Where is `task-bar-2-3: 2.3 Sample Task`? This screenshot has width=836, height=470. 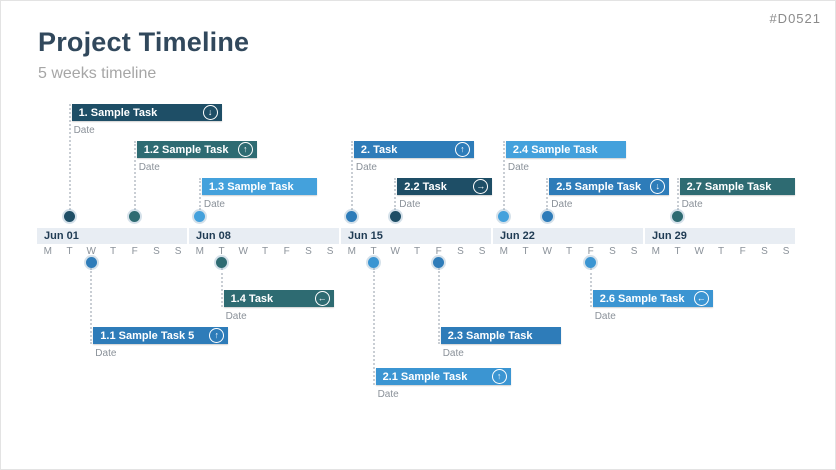
task-bar-2-3: 2.3 Sample Task is located at coordinates (500, 335).